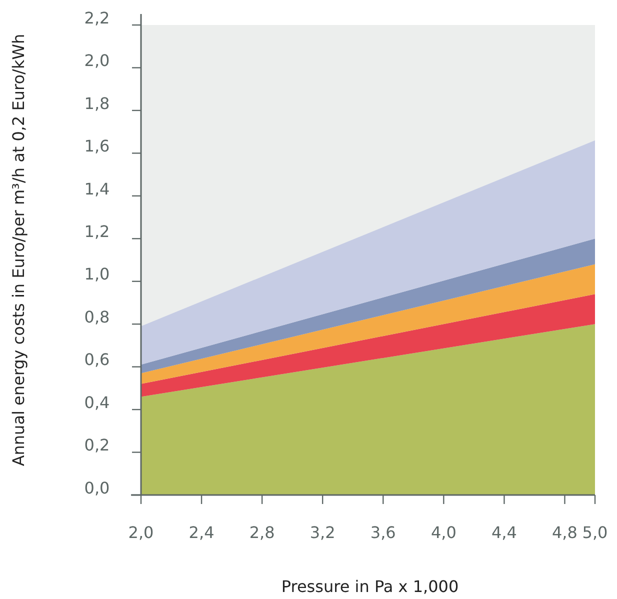 The image size is (617, 599). I want to click on y-tick-label: 1,6, so click(97, 146).